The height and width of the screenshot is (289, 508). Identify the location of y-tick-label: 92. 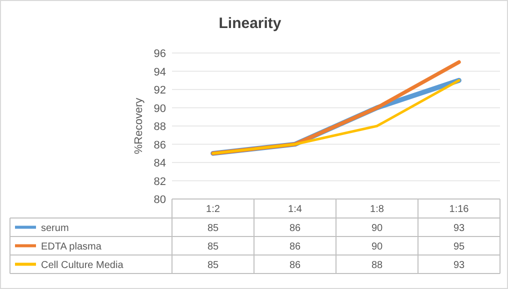
(160, 90).